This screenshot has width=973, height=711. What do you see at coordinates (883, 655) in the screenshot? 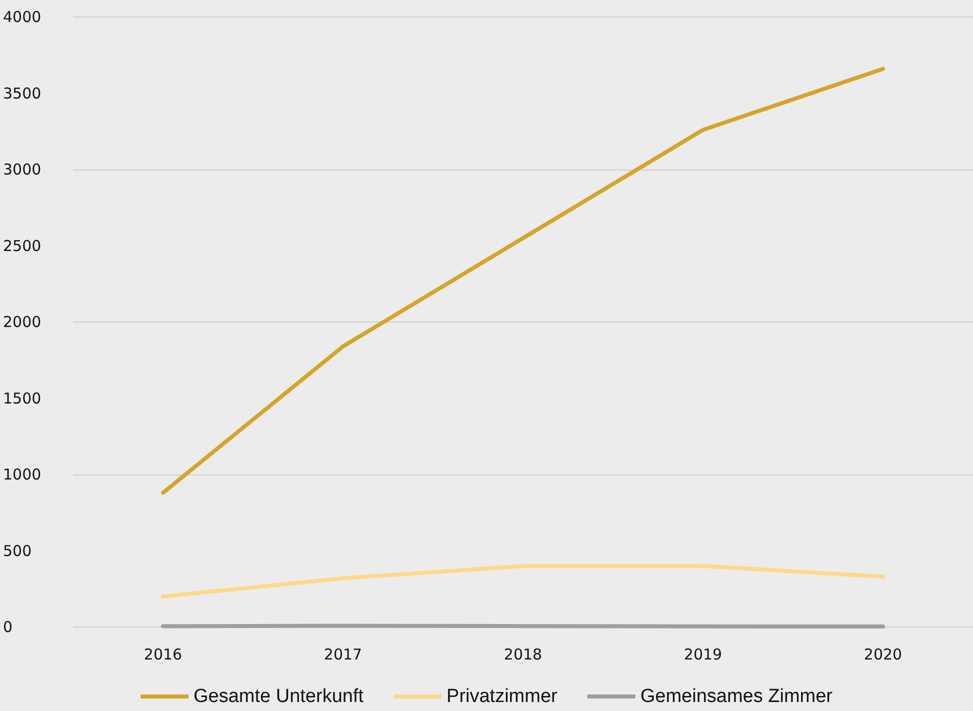
I see `x-tick-label: 2020` at bounding box center [883, 655].